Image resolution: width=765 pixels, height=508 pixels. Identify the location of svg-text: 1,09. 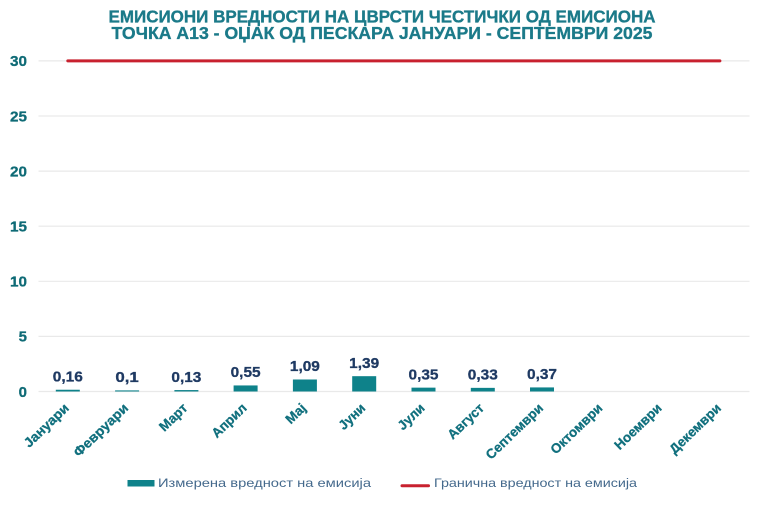
(305, 366).